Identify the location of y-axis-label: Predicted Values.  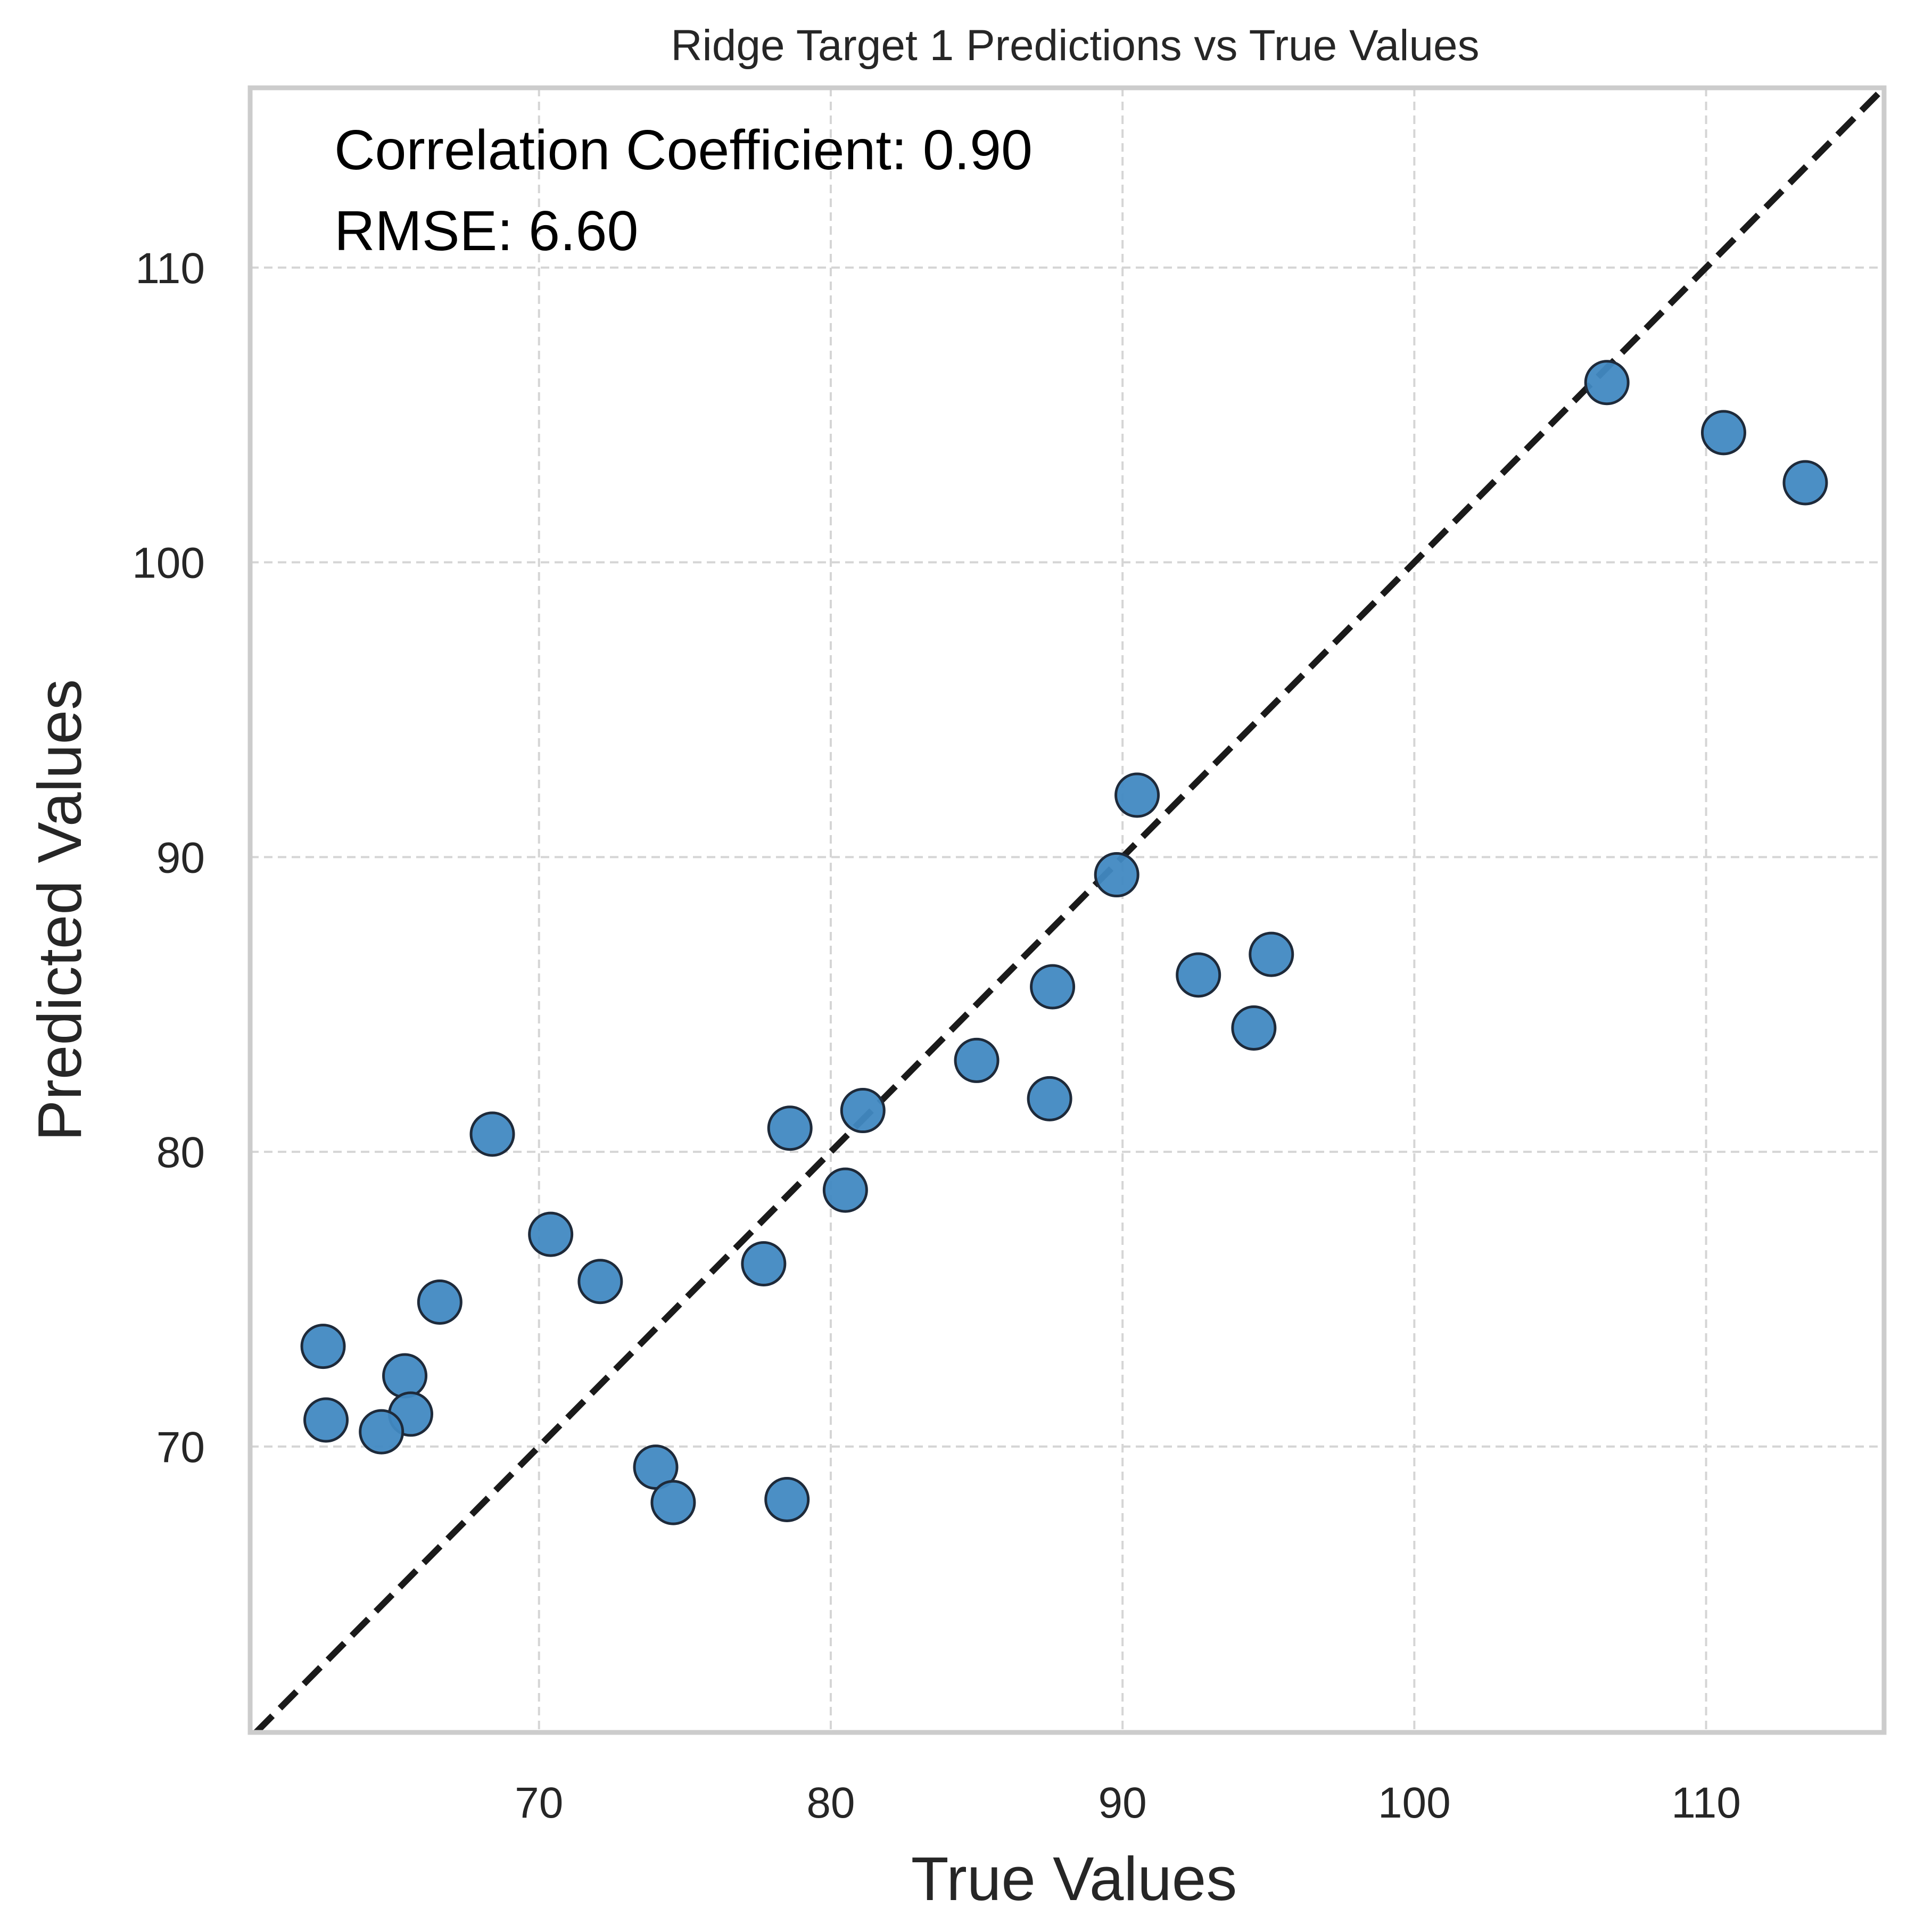
(60, 910).